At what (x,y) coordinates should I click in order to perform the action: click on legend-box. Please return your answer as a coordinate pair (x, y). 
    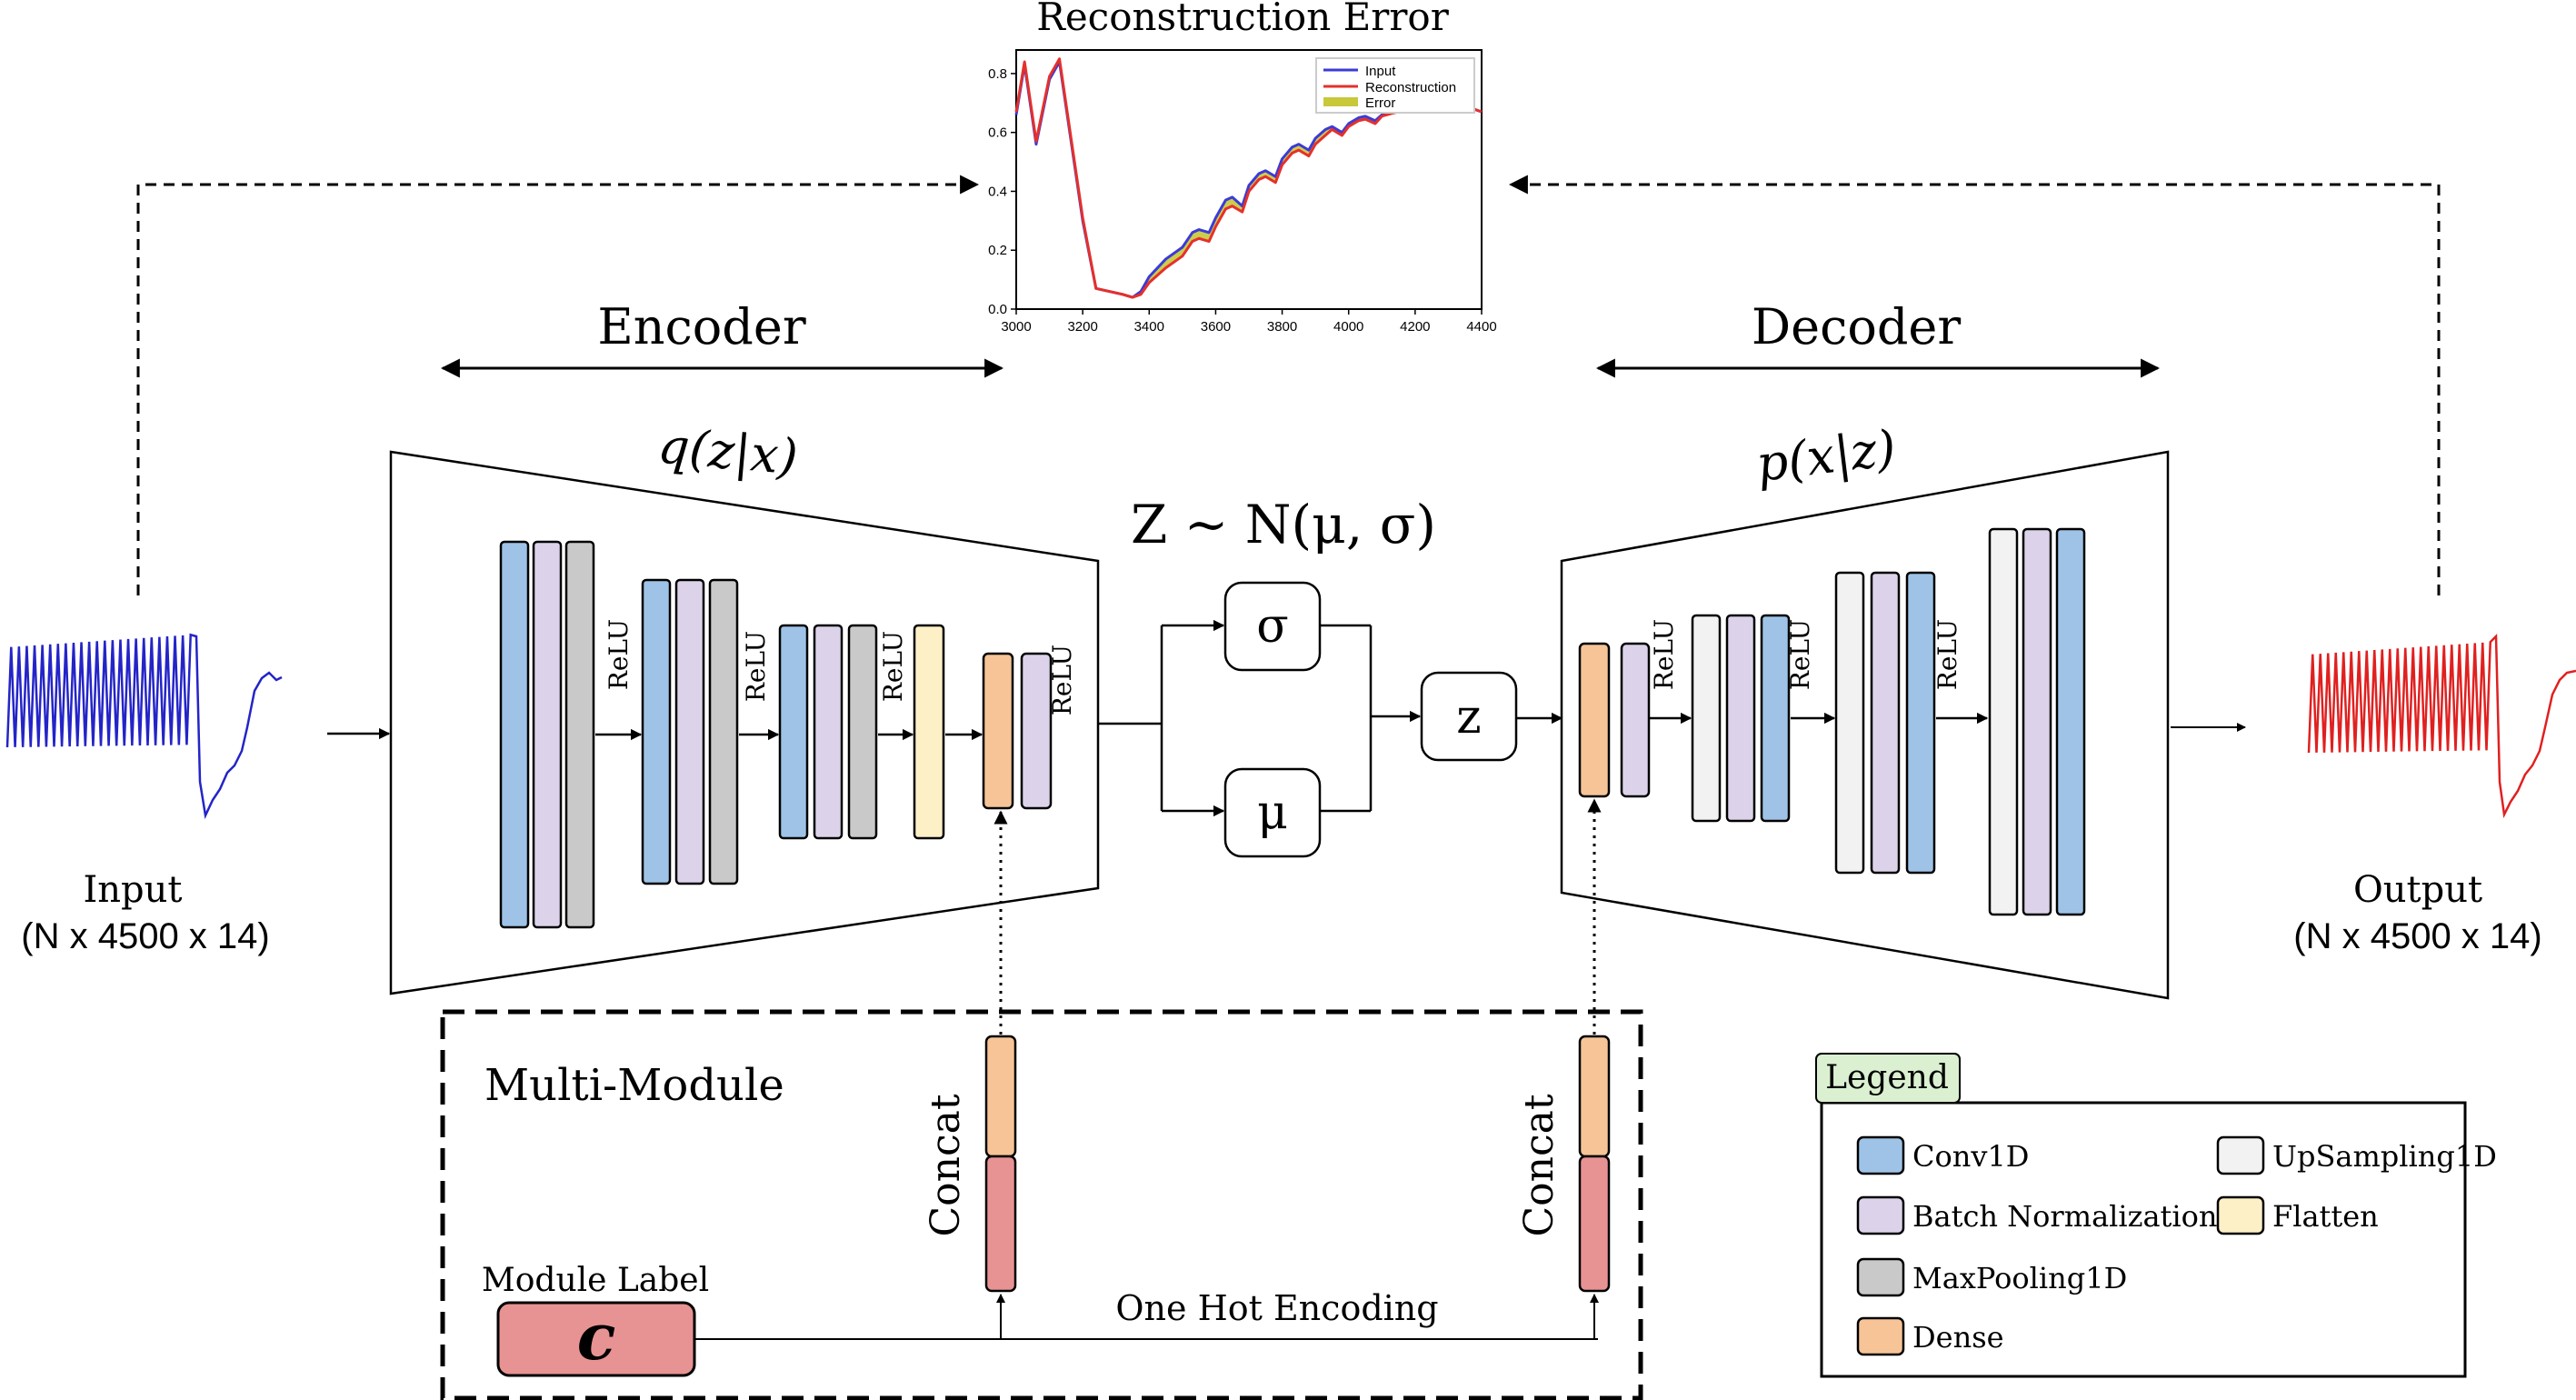
    Looking at the image, I should click on (2143, 1239).